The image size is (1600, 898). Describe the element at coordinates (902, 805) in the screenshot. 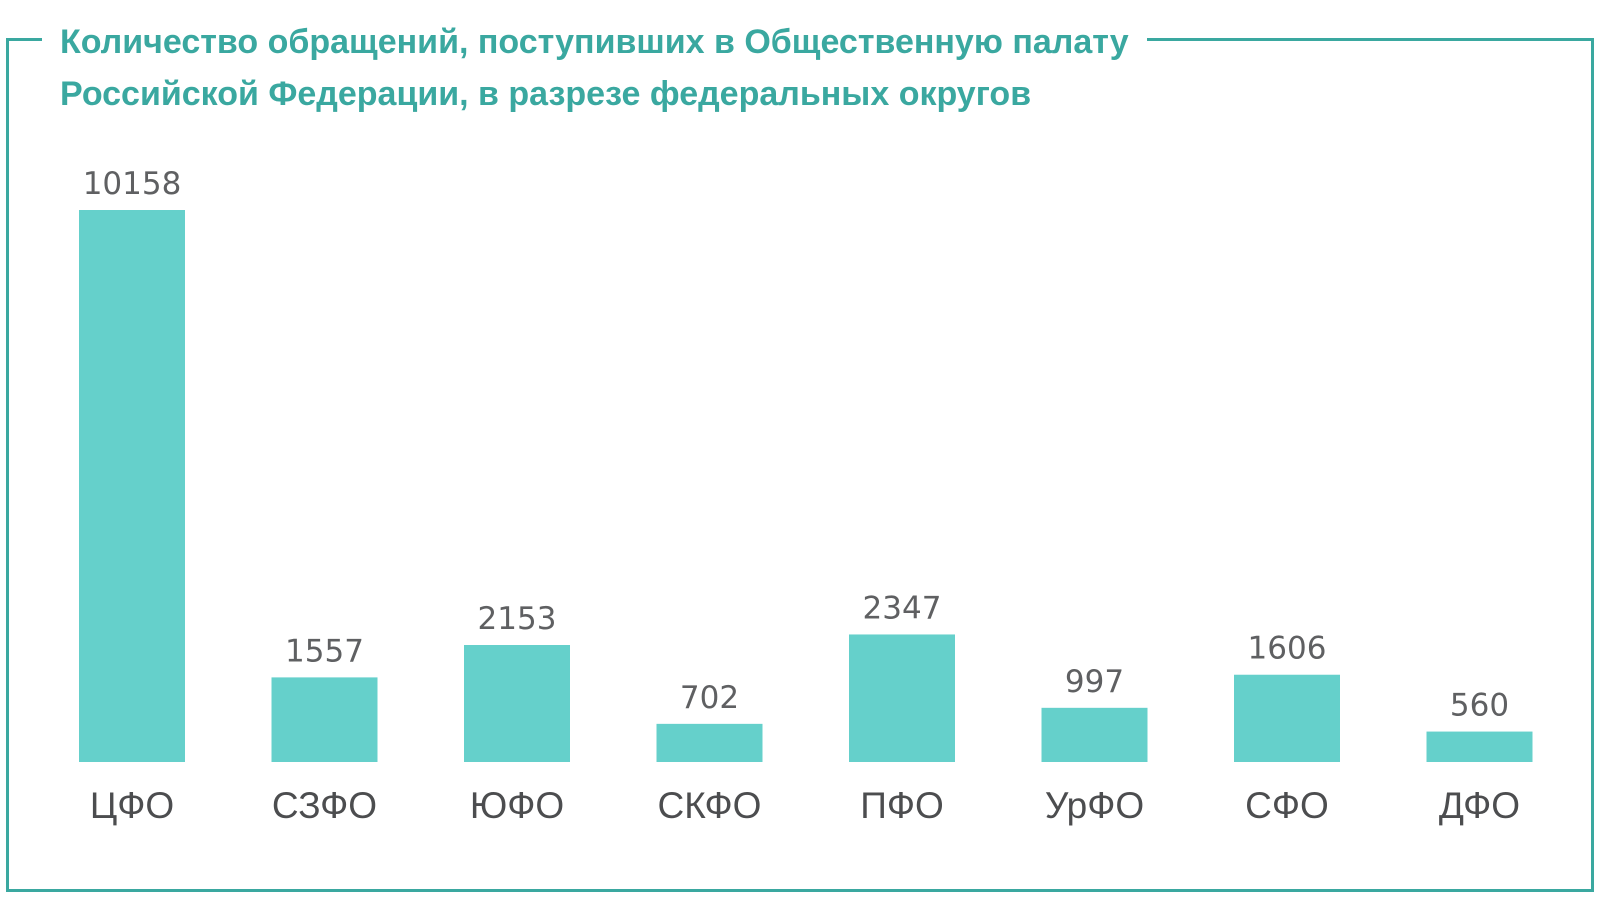

I see `category-label-4: ПФО` at that location.